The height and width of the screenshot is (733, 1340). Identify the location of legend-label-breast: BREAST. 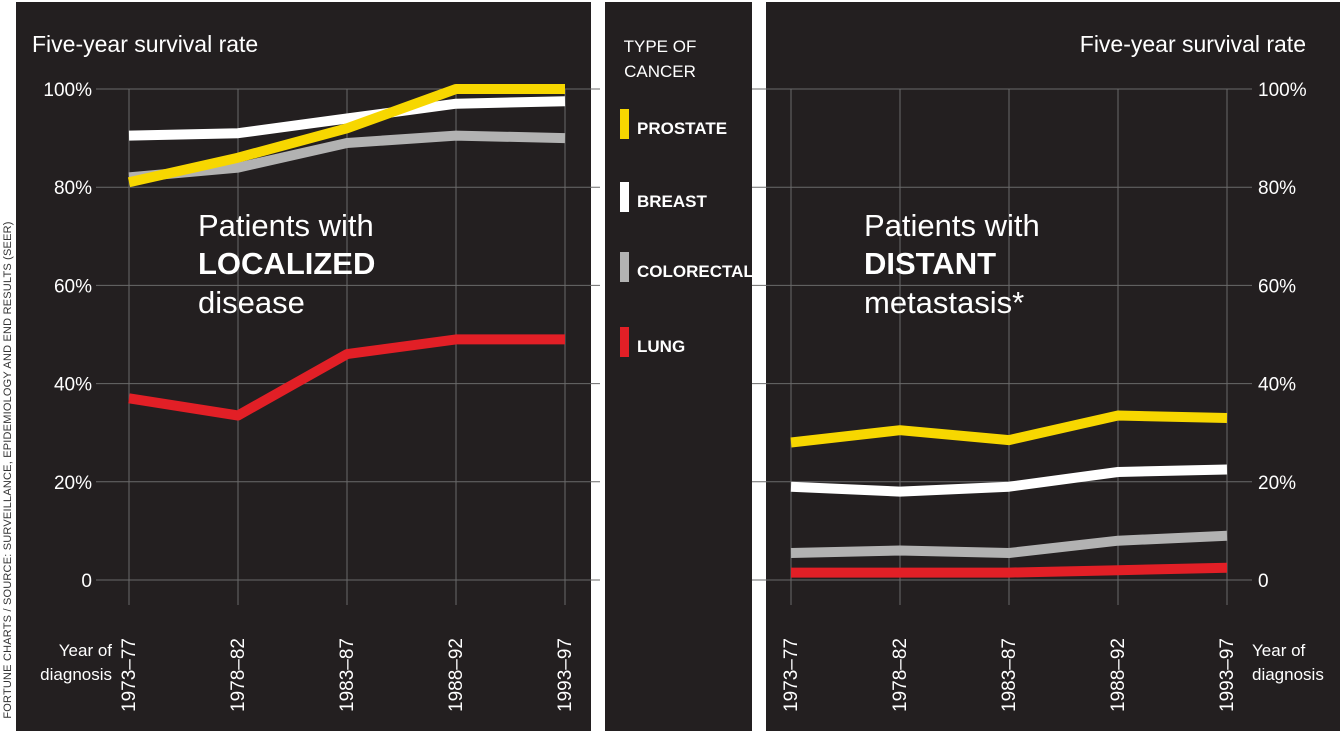
(672, 201).